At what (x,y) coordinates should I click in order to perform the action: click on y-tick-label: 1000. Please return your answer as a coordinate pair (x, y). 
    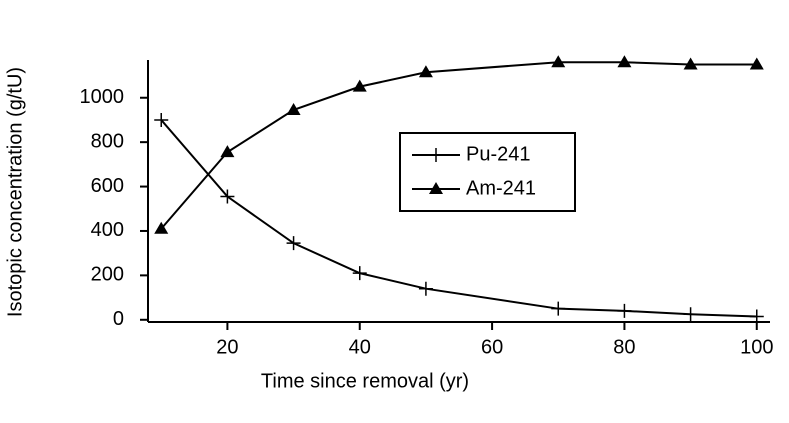
    Looking at the image, I should click on (102, 97).